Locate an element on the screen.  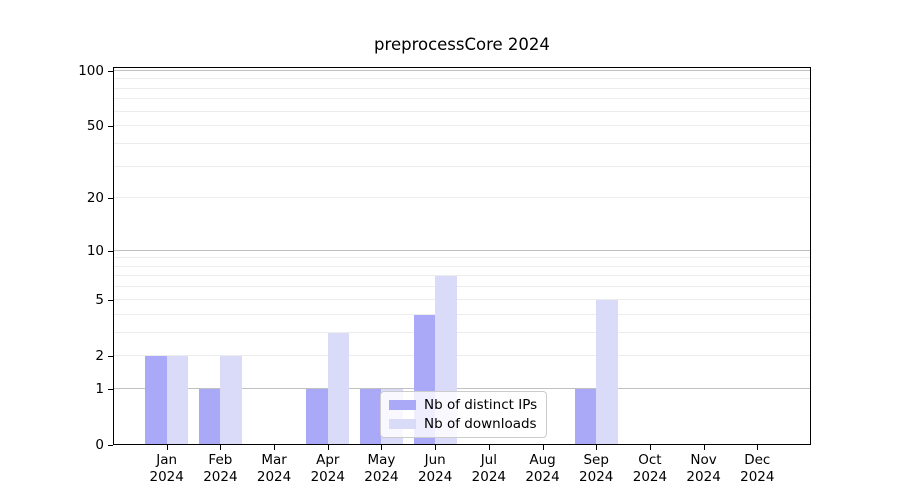
y-tick-label-2: 2 is located at coordinates (99, 355).